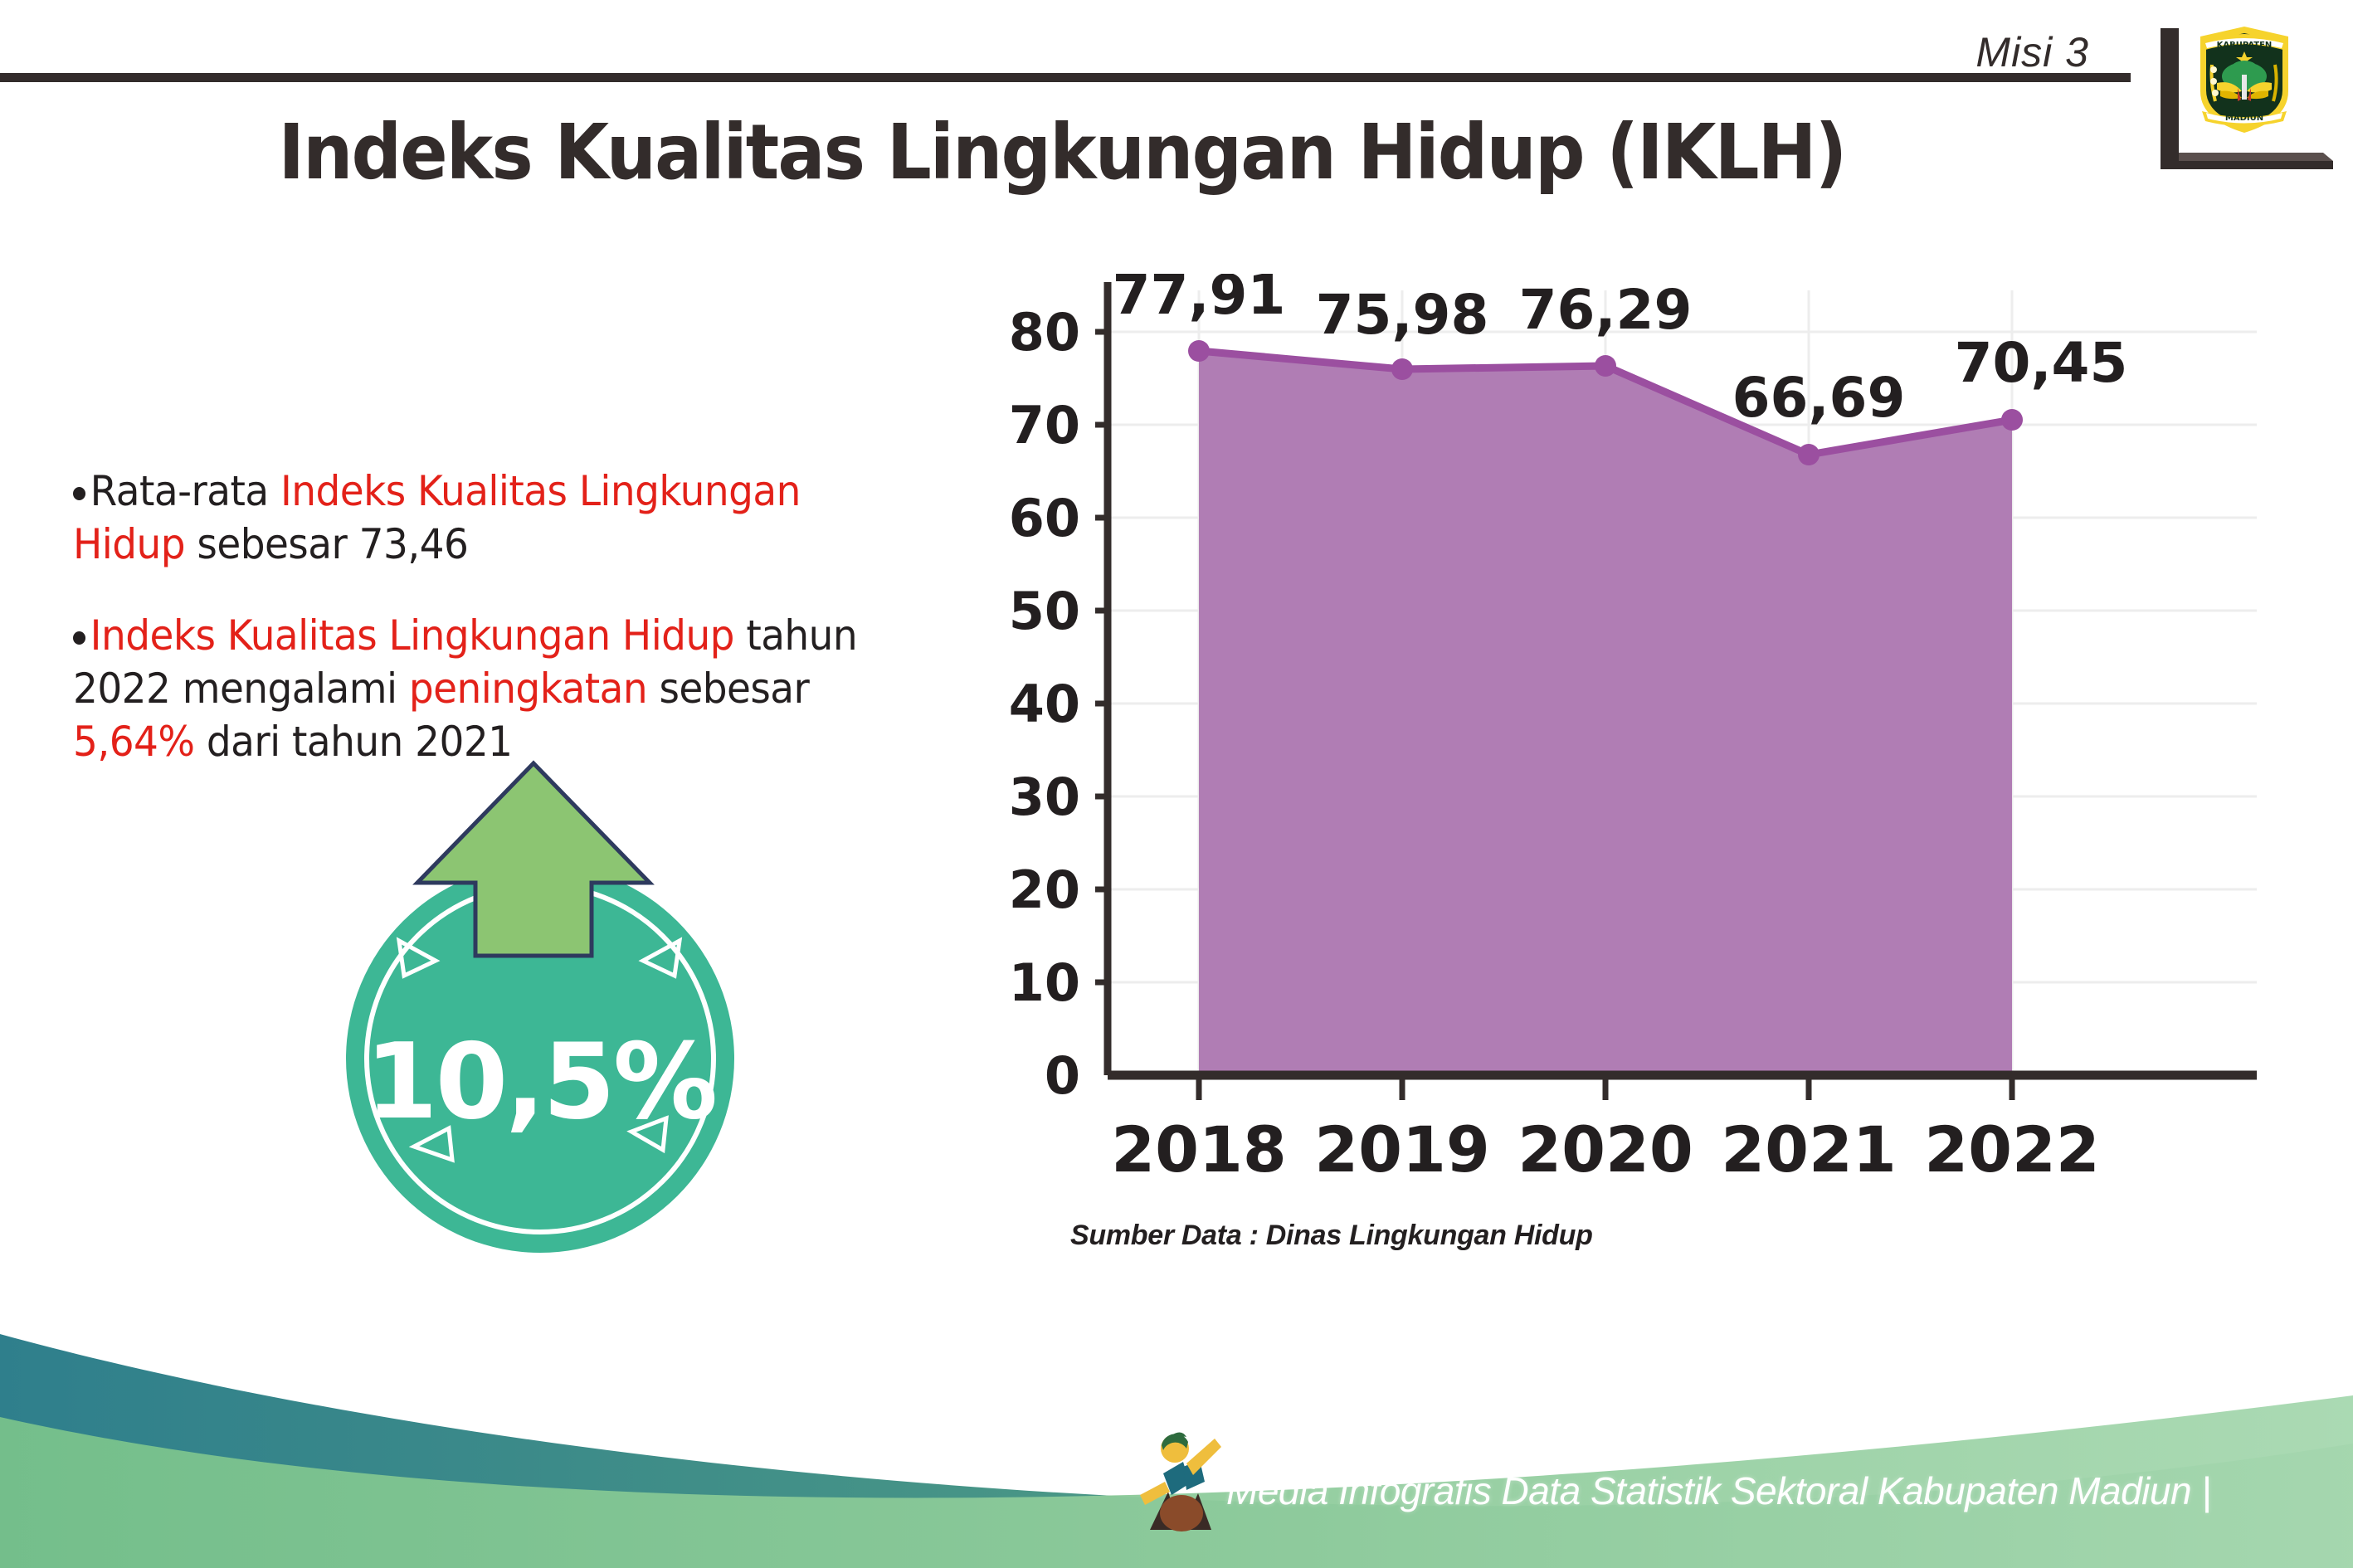 This screenshot has width=2353, height=1568. What do you see at coordinates (2012, 1149) in the screenshot?
I see `x-tick-label-2022: 2022` at bounding box center [2012, 1149].